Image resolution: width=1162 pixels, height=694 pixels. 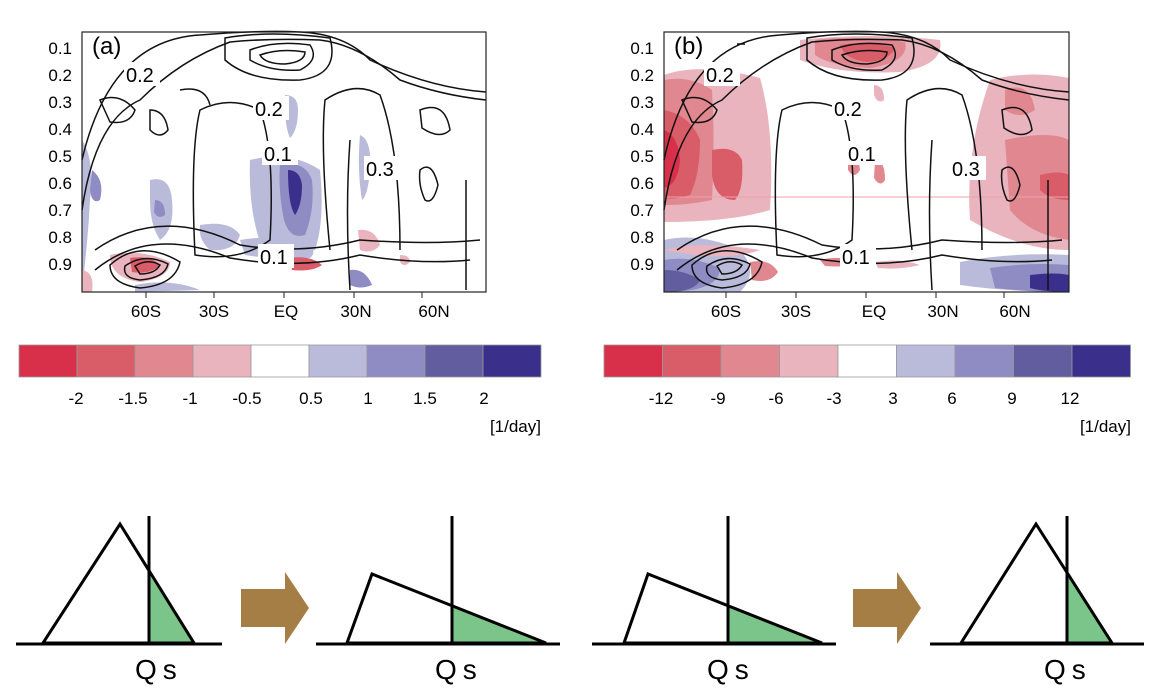 What do you see at coordinates (951, 398) in the screenshot?
I see `colorbar-tick-label: 6` at bounding box center [951, 398].